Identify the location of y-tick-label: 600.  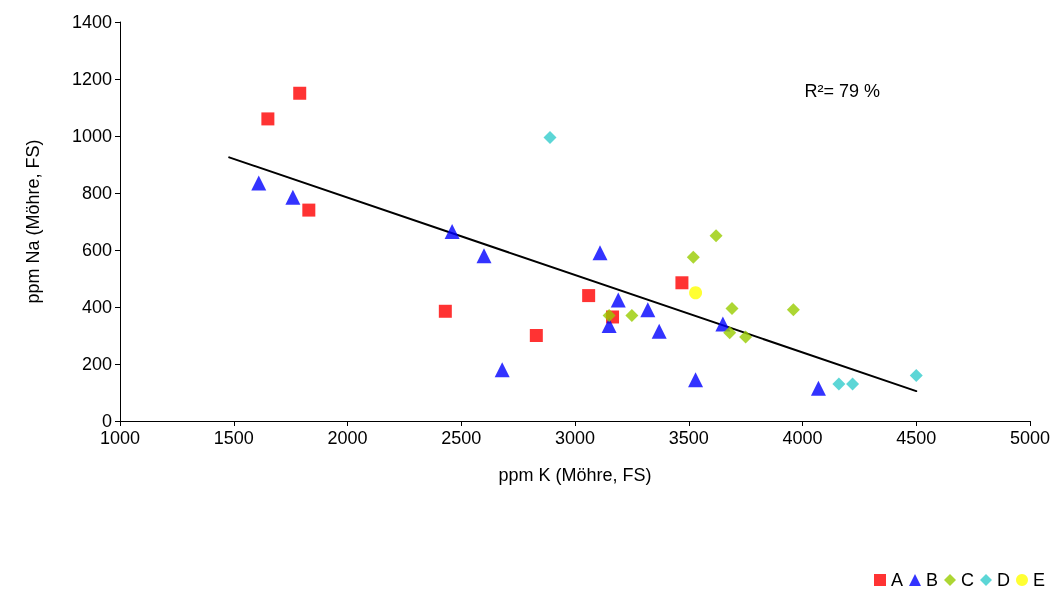
(96, 250).